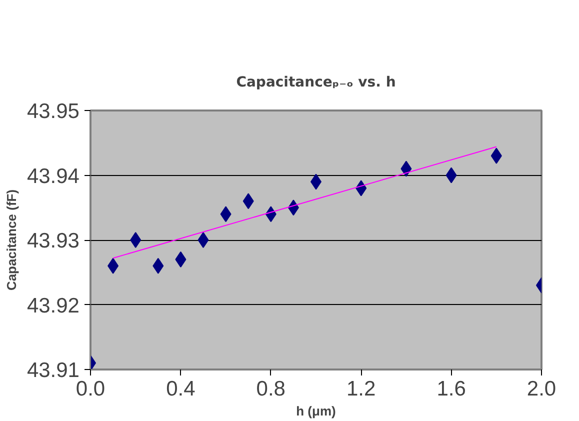  What do you see at coordinates (271, 389) in the screenshot?
I see `x-tick-label: 0.8` at bounding box center [271, 389].